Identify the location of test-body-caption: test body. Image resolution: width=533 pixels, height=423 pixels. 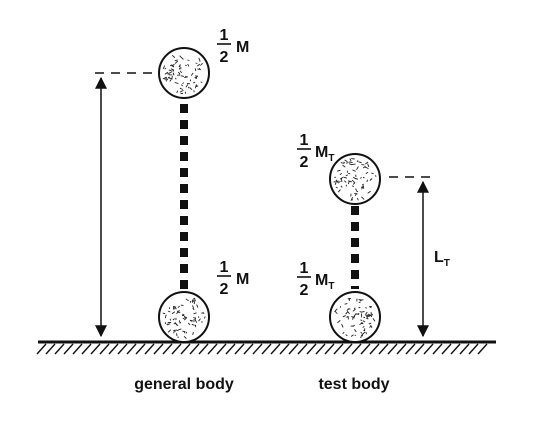
(353, 384).